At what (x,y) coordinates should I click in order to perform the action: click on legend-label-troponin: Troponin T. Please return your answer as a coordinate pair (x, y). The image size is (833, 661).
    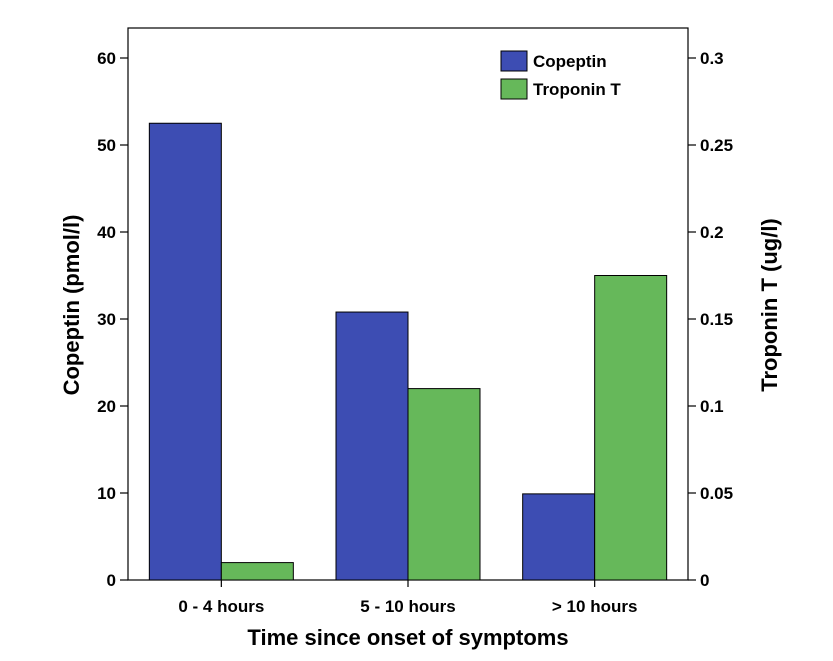
    Looking at the image, I should click on (577, 89).